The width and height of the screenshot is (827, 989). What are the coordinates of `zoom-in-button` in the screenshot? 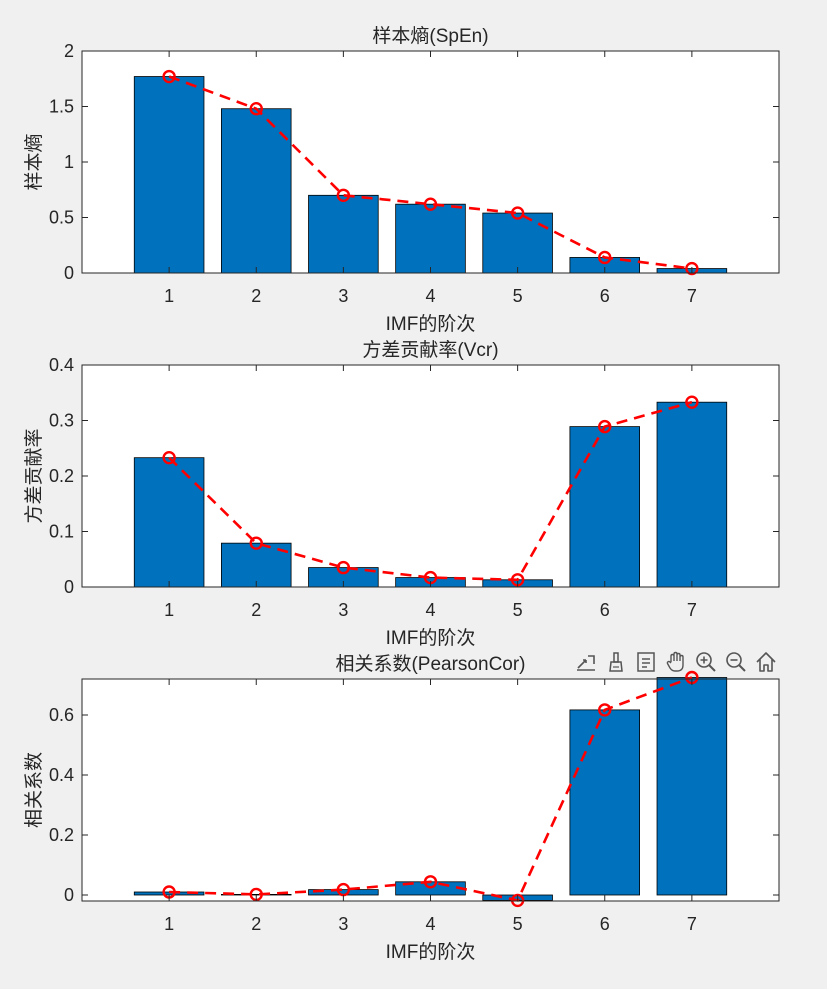 It's located at (705, 661).